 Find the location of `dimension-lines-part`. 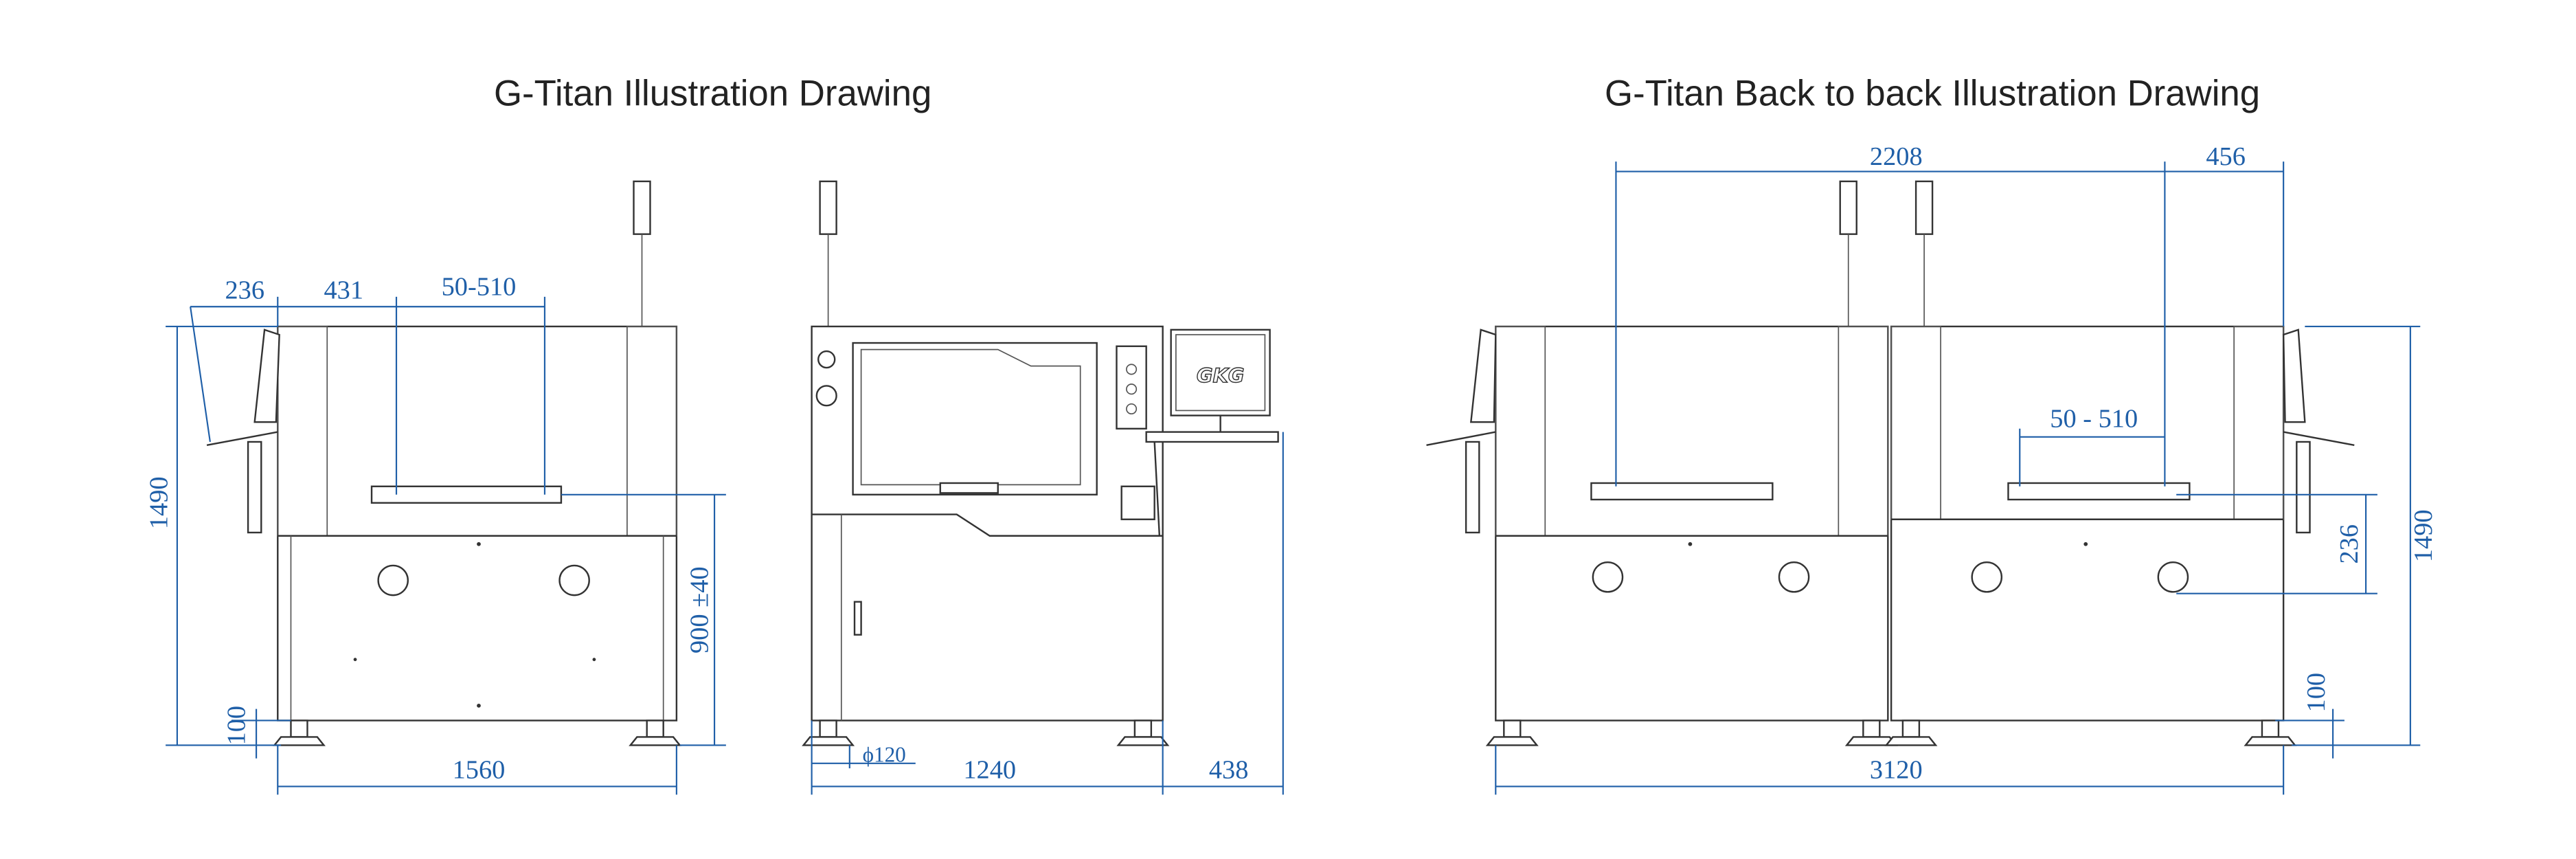

dimension-lines-part is located at coordinates (200, 374).